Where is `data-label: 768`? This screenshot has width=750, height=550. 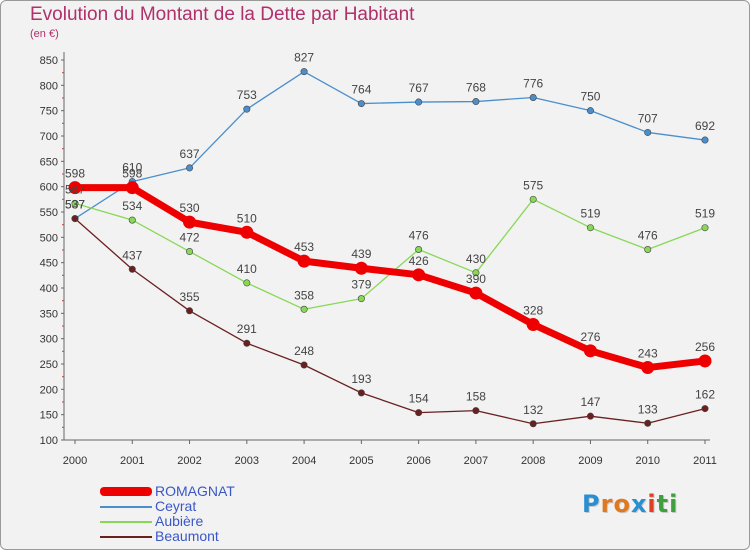
data-label: 768 is located at coordinates (476, 88).